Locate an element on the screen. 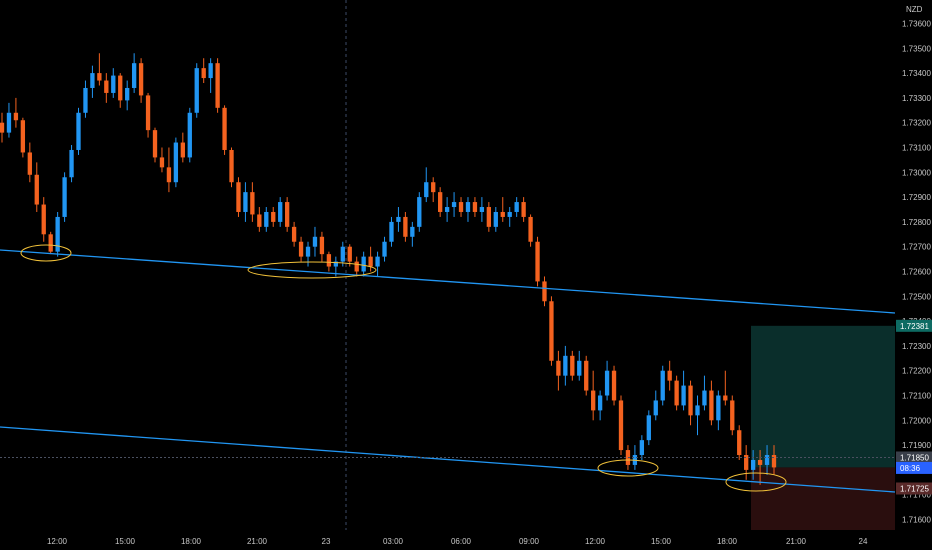 The image size is (932, 550). currency-badge: NZD is located at coordinates (914, 9).